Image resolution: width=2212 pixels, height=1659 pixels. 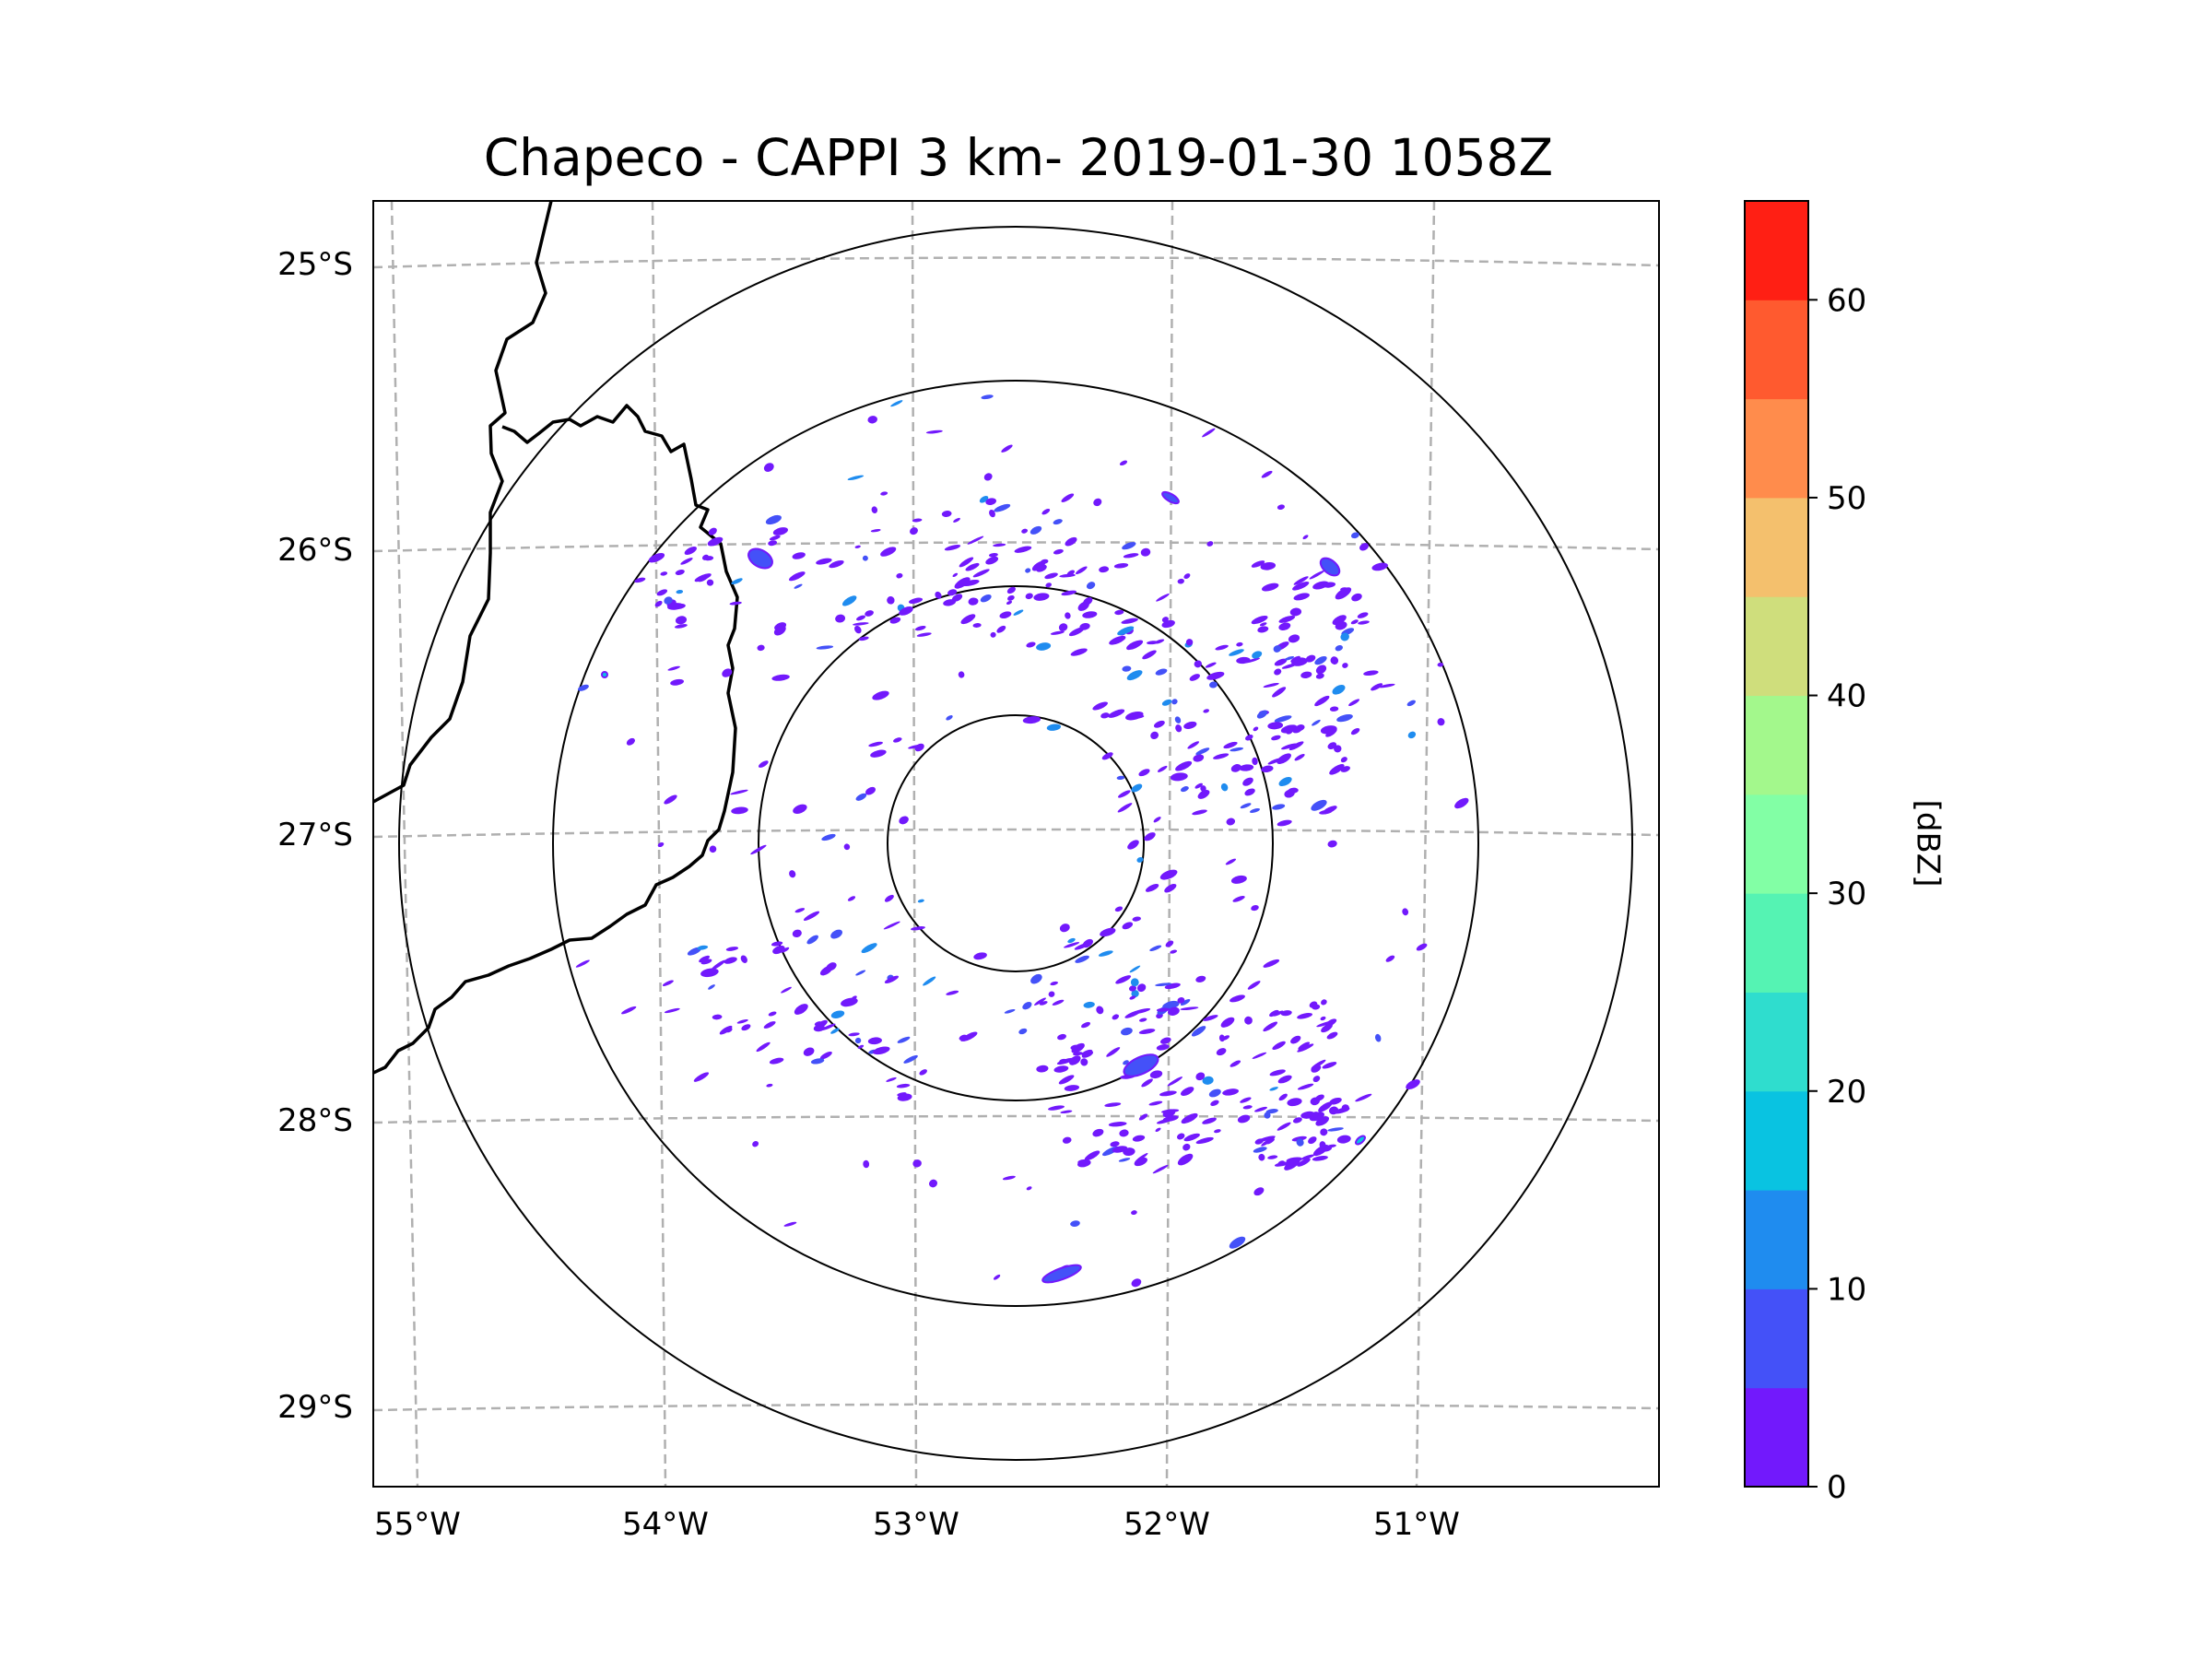 I want to click on lat-label-26s: 26°S, so click(x=315, y=550).